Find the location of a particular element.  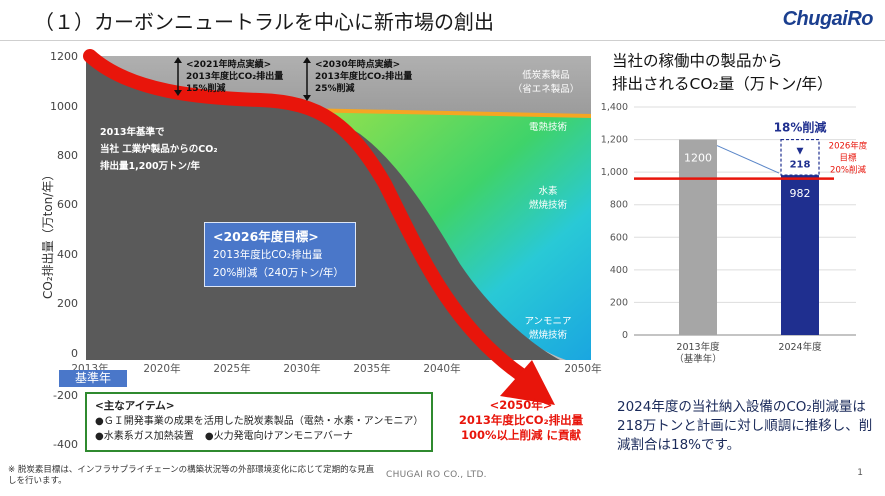

page-title: （１）カーボンニュートラルを中心に新市場の創出 is located at coordinates (264, 22).